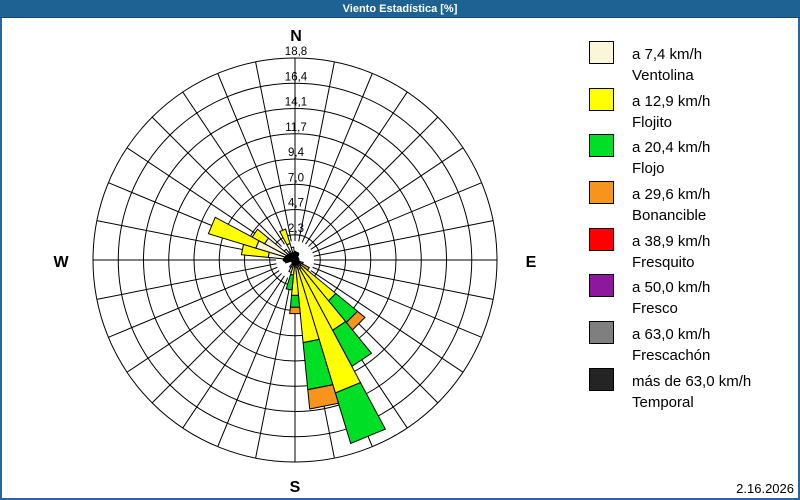 The height and width of the screenshot is (500, 800). What do you see at coordinates (671, 288) in the screenshot?
I see `legend-speed-label: a 50,0 km/h` at bounding box center [671, 288].